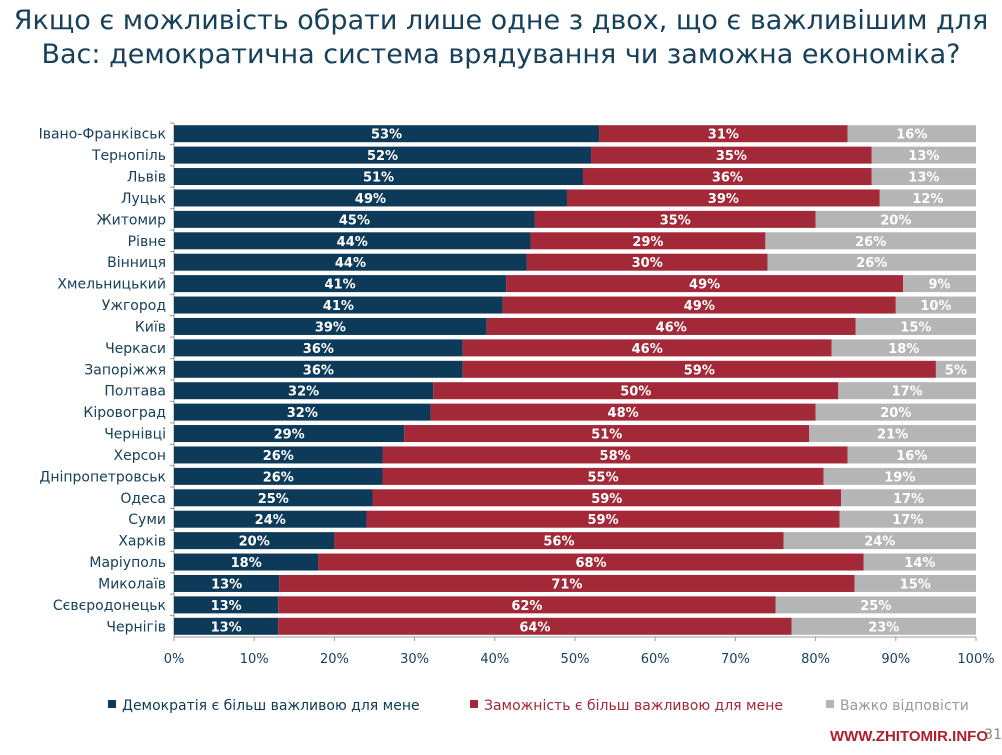 The width and height of the screenshot is (1002, 755). Describe the element at coordinates (723, 199) in the screenshot. I see `data-label: 39%` at that location.